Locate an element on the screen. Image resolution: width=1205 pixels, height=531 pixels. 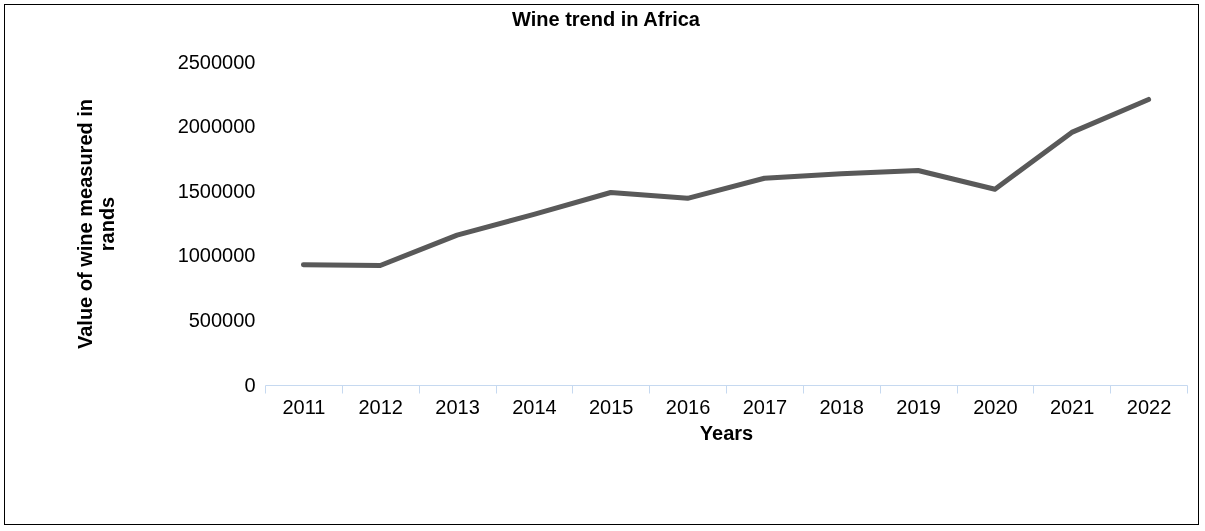
x-tick-label: 2014 is located at coordinates (534, 406).